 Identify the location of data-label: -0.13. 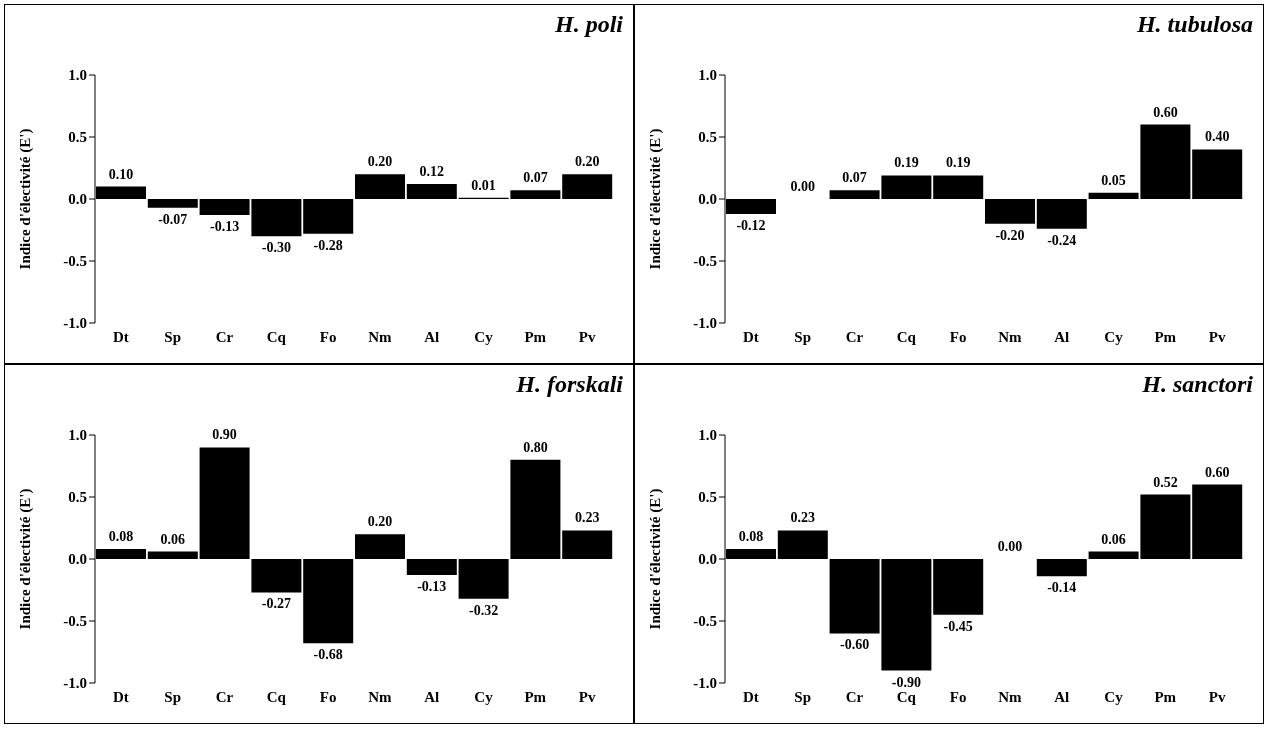
(225, 227).